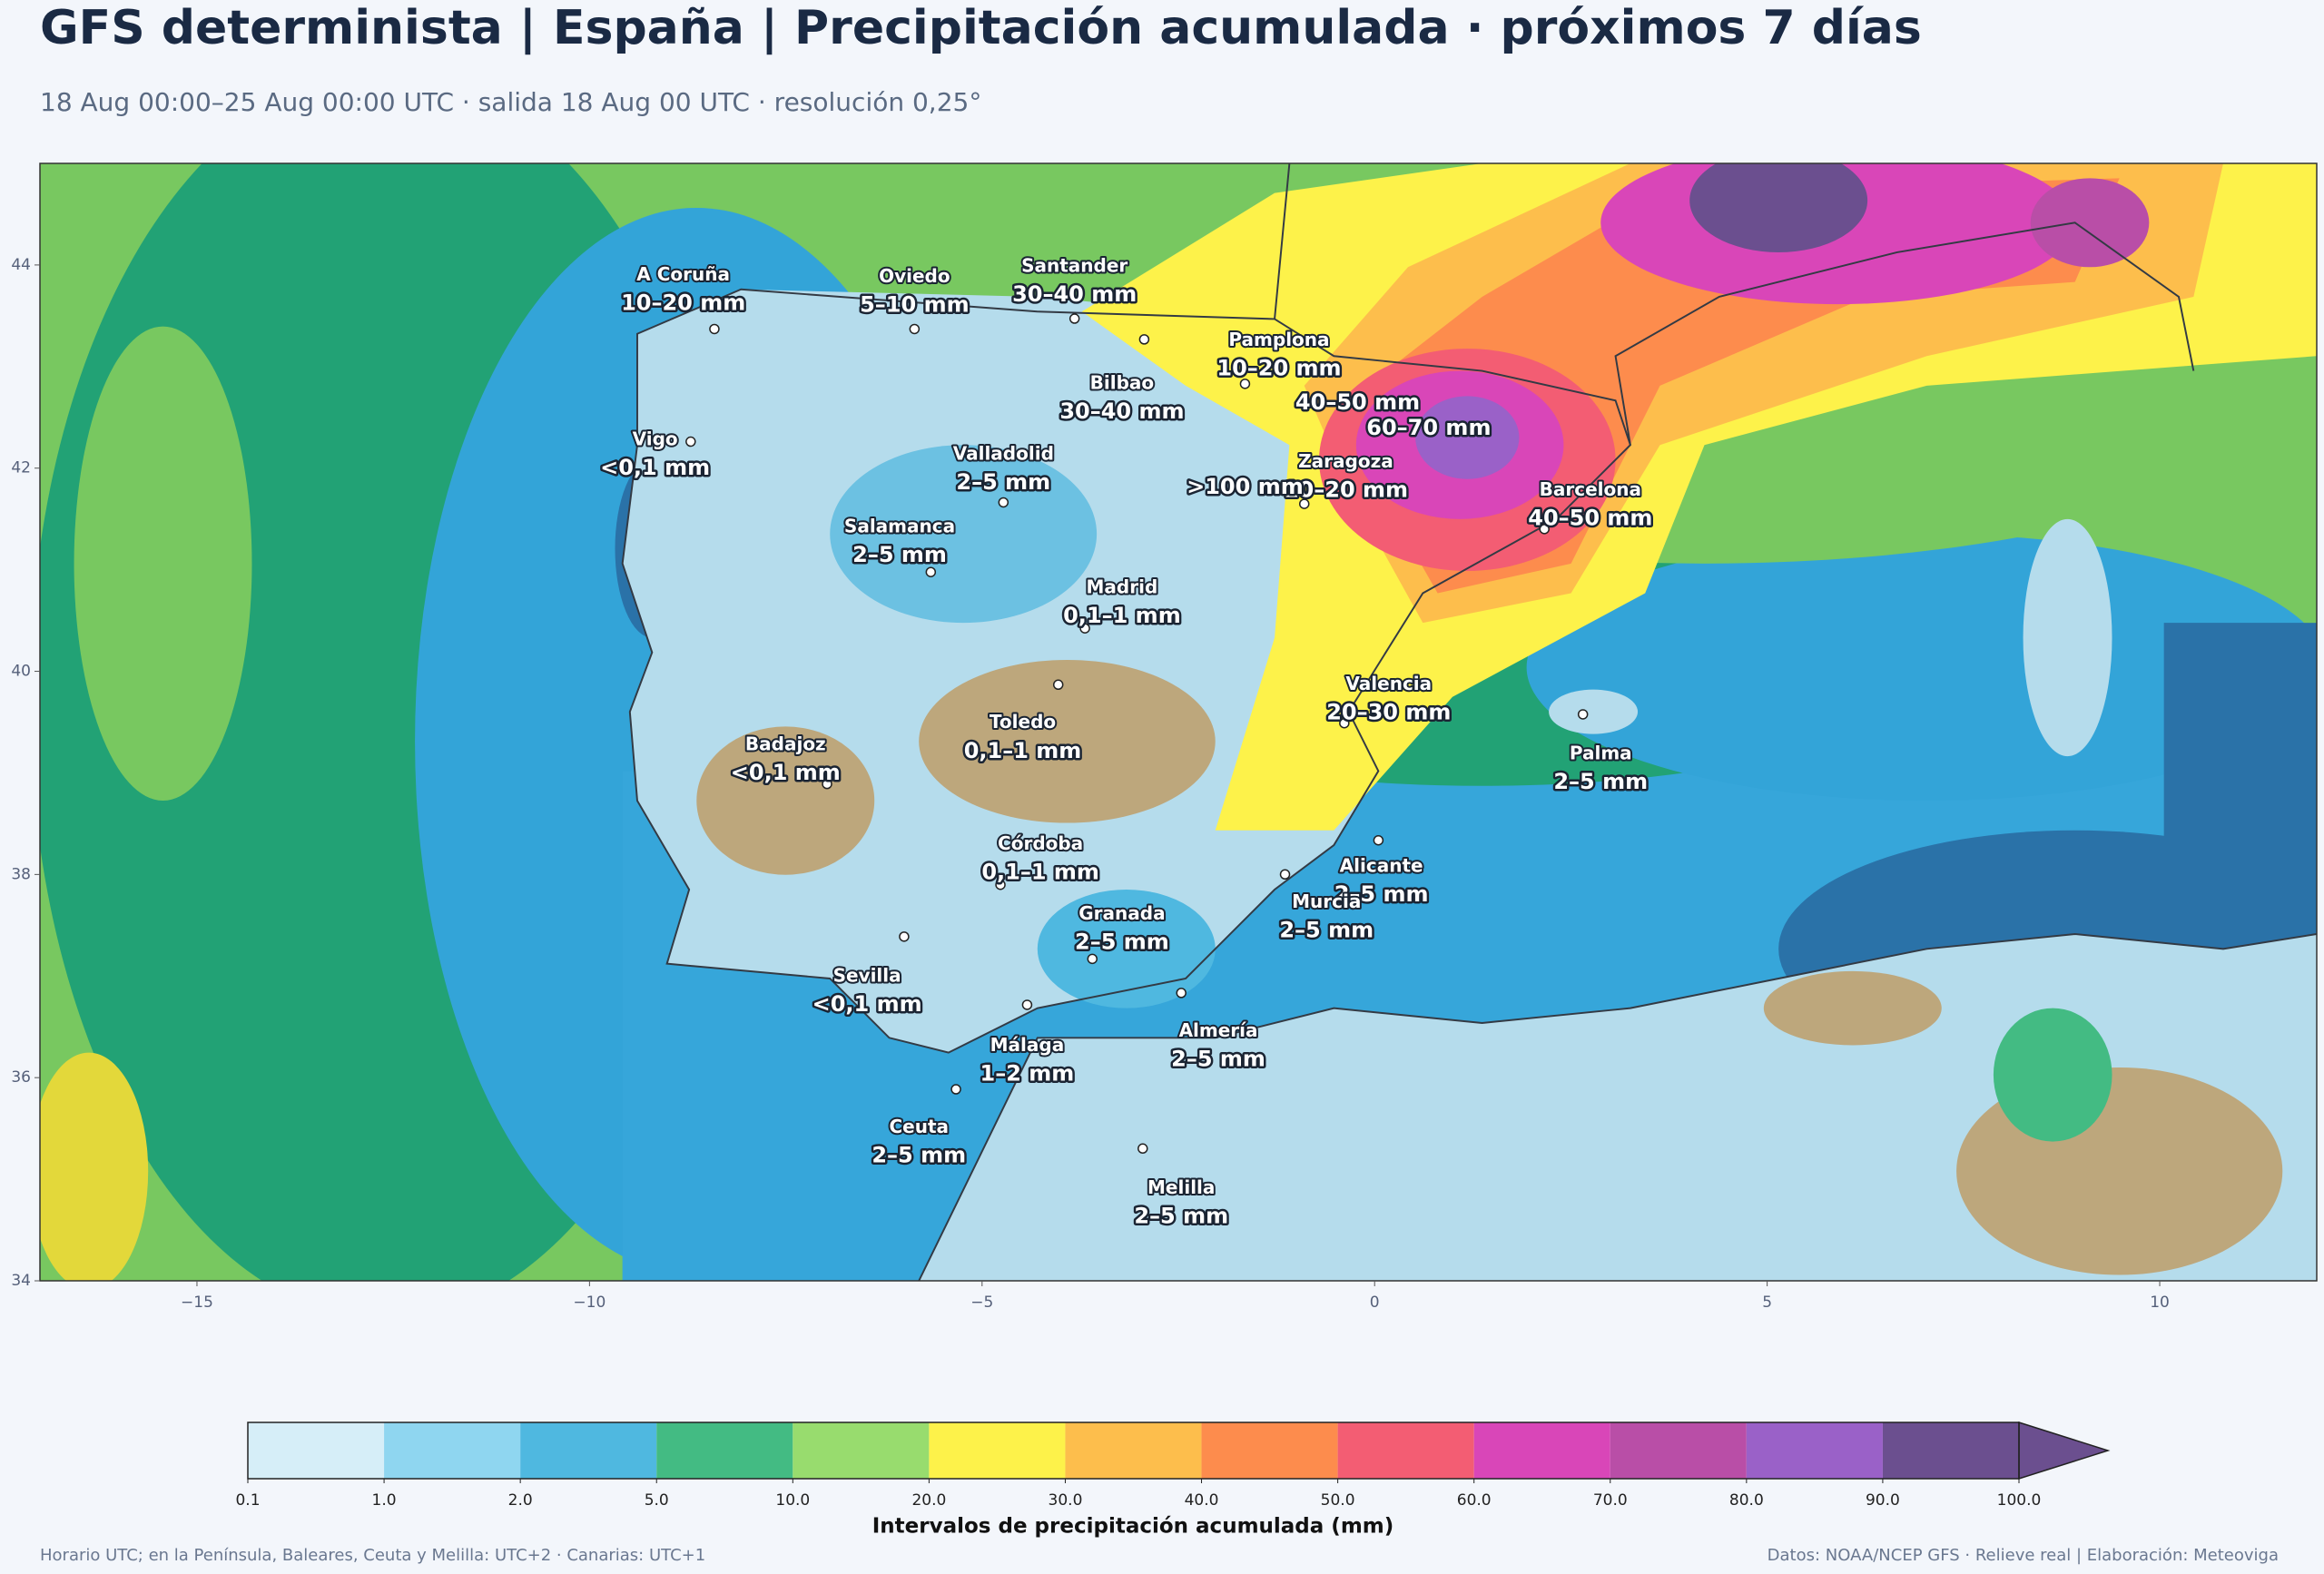 The height and width of the screenshot is (1574, 2324). I want to click on y-tick-label: 34, so click(21, 1281).